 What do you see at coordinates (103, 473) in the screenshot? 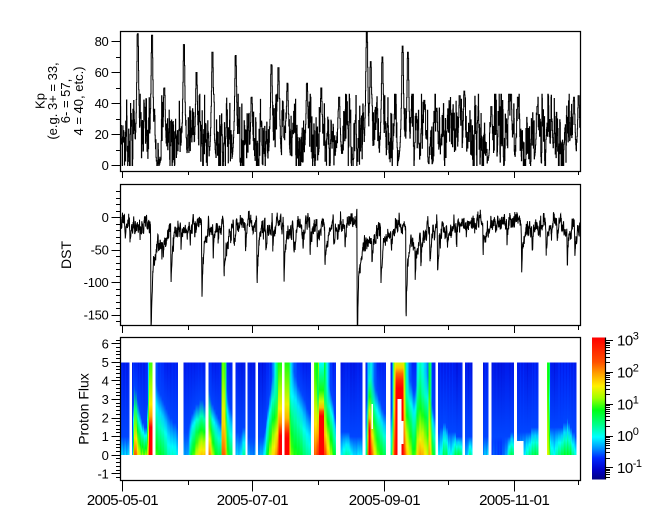
I see `svg-text: -1` at bounding box center [103, 473].